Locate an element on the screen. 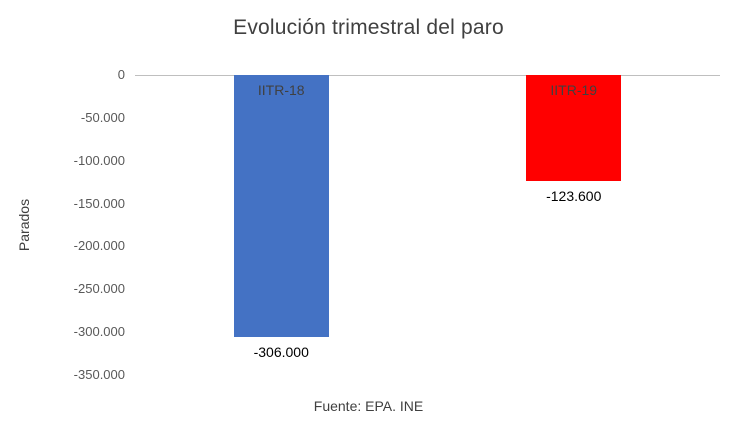 This screenshot has height=434, width=737. y-tick-label: -350.000 is located at coordinates (99, 374).